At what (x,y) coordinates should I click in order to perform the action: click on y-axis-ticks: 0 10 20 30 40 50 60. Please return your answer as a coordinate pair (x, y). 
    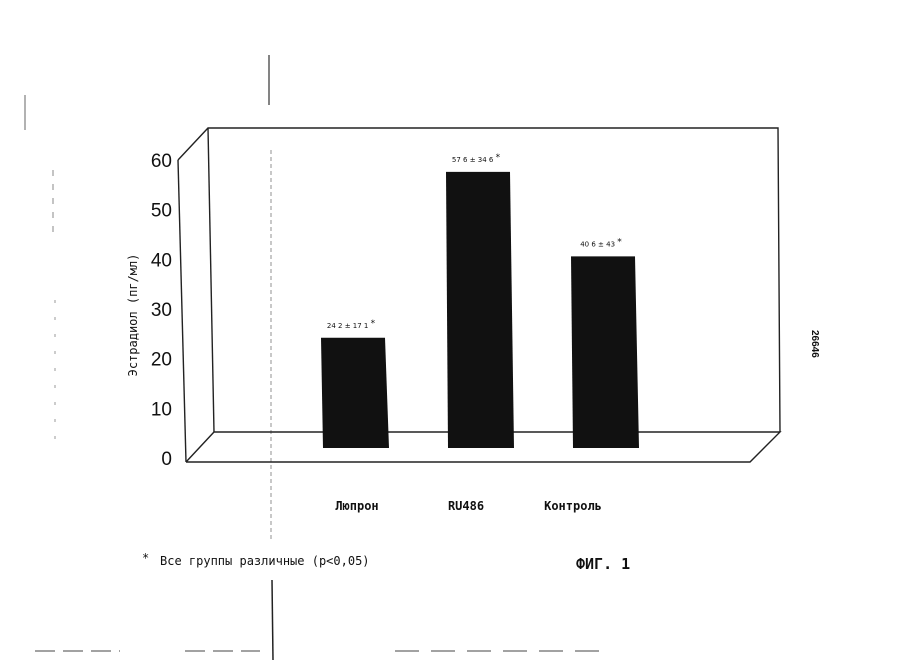
    Looking at the image, I should click on (161, 310).